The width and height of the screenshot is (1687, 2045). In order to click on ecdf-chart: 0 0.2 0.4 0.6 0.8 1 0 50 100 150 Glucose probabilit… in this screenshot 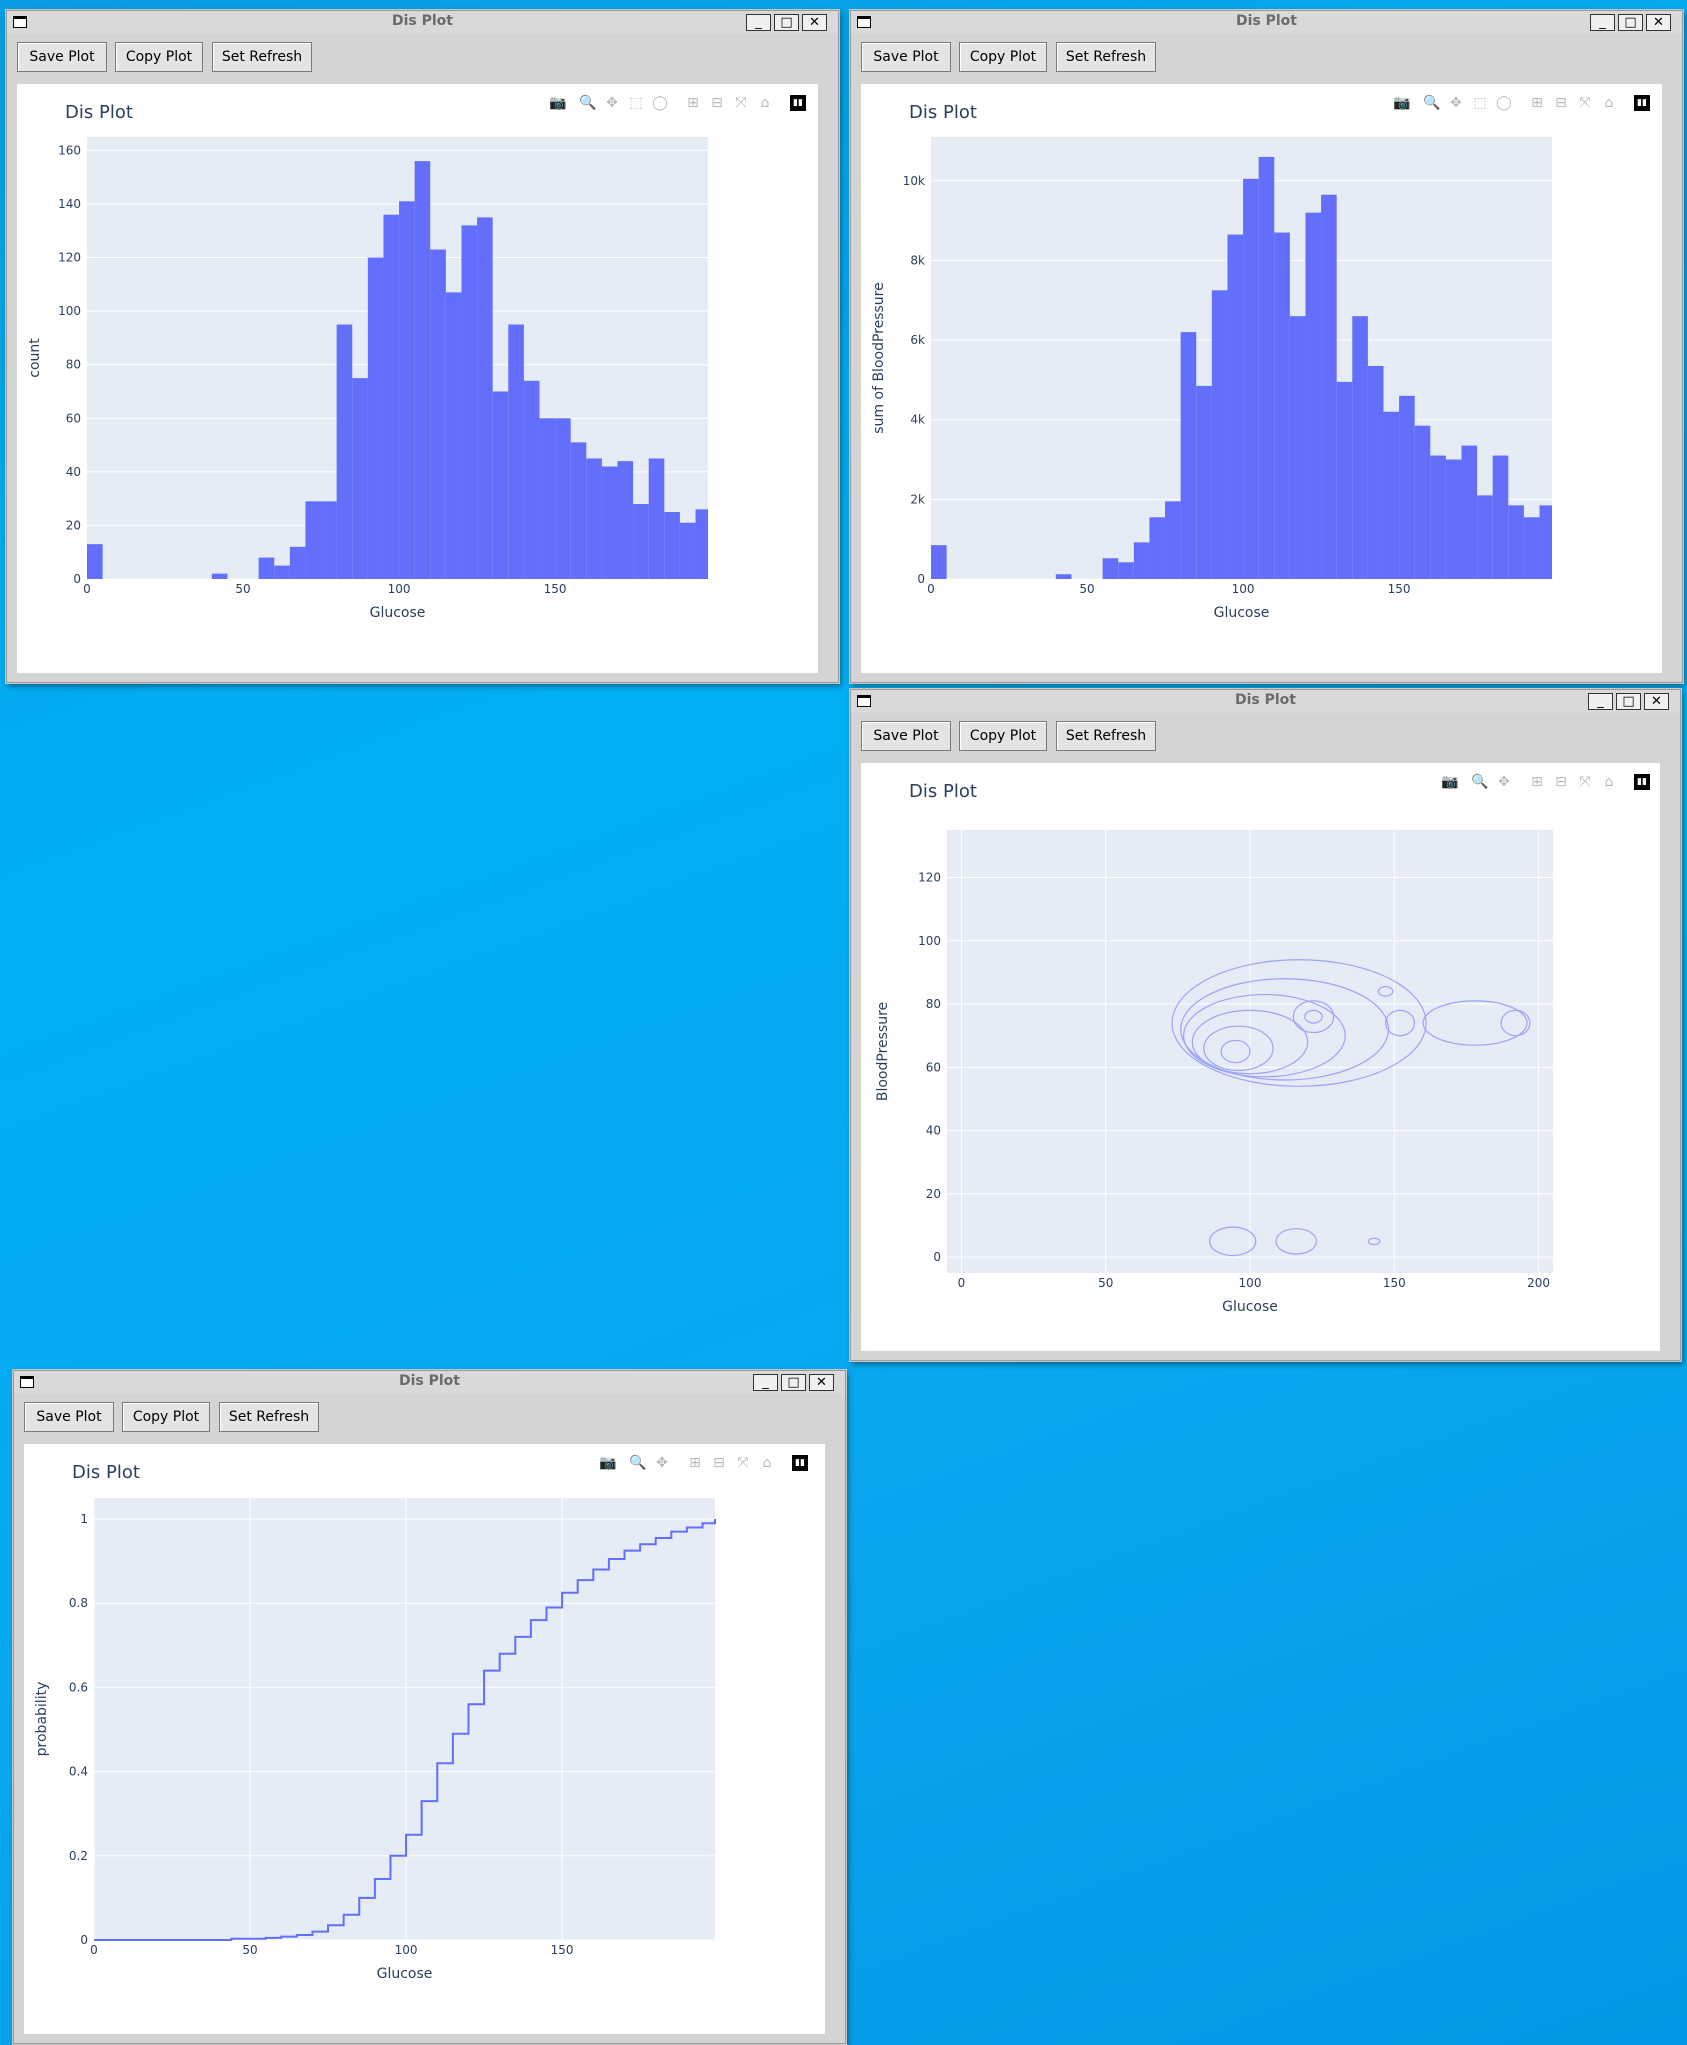, I will do `click(424, 1739)`.